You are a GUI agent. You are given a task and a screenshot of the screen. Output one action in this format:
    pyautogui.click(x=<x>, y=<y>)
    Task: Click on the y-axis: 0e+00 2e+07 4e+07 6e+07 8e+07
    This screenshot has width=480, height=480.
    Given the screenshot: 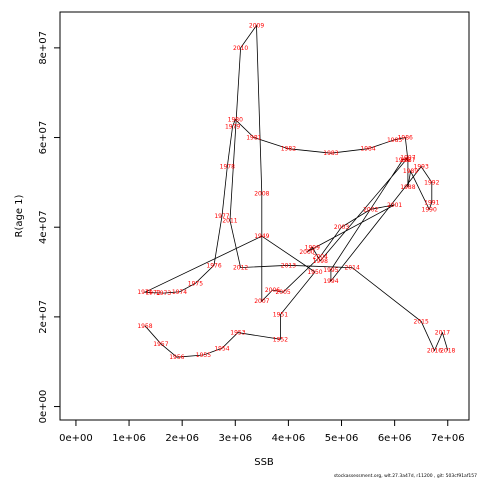 What is the action you would take?
    pyautogui.click(x=49, y=227)
    